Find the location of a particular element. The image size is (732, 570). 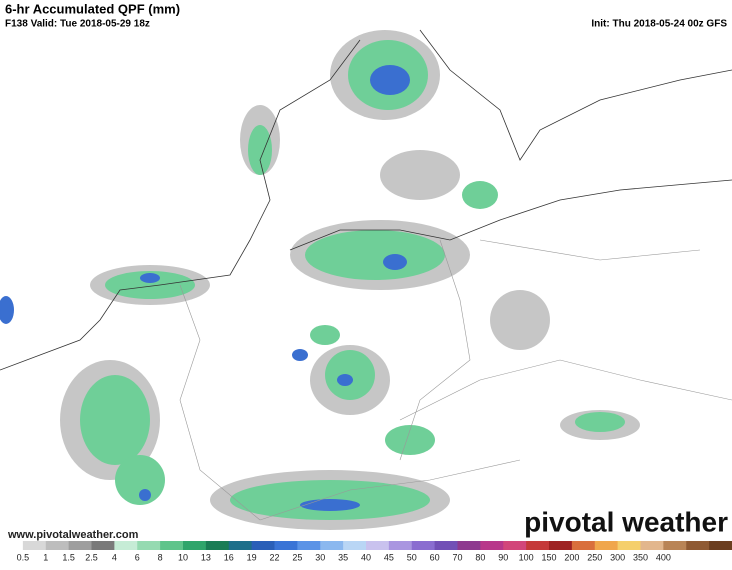

colorbar-label: 60 is located at coordinates (435, 557).